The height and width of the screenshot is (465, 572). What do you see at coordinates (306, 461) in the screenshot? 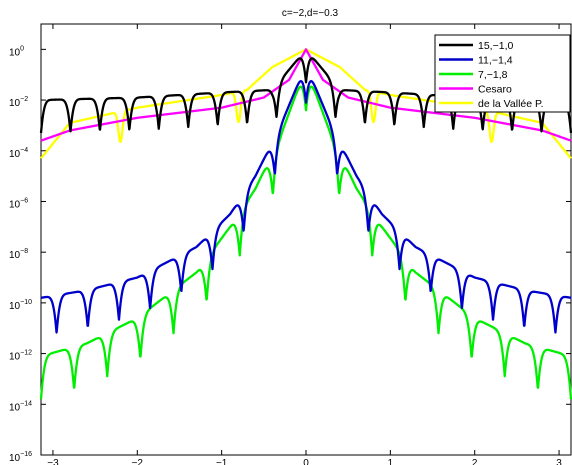
I see `x-tick-label: 0` at bounding box center [306, 461].